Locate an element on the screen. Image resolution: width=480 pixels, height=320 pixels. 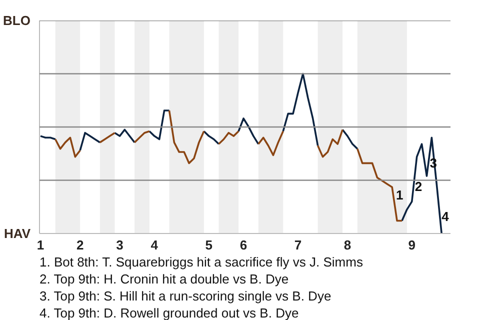
x-tick-label: 7 is located at coordinates (298, 245).